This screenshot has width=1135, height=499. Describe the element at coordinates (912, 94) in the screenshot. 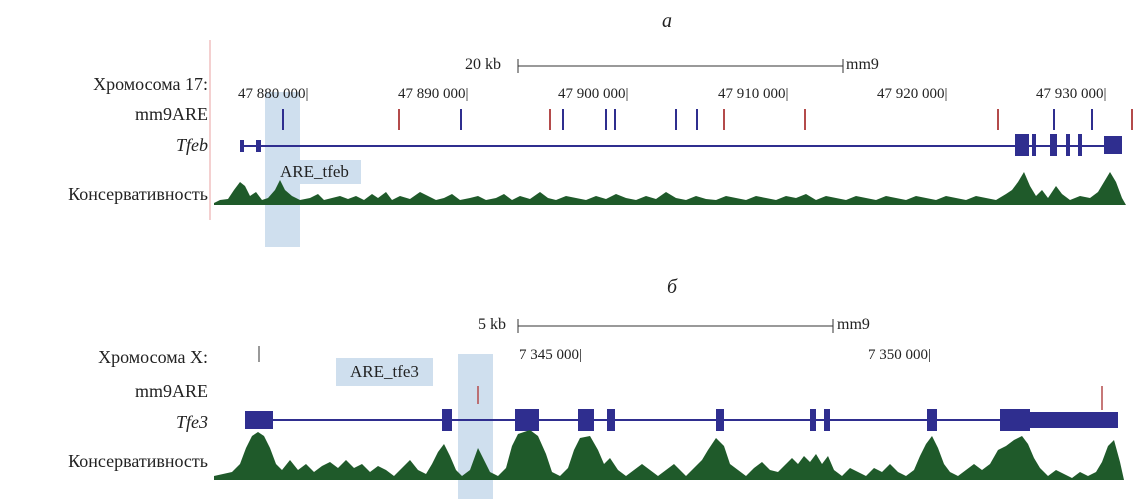

I see `position-tick: 47 920 000|` at that location.